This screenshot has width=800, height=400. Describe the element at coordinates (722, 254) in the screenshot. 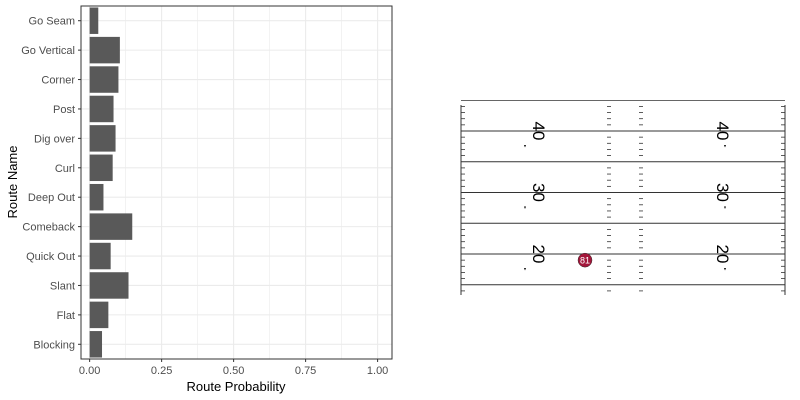

I see `yard-number-20-right: 20` at that location.